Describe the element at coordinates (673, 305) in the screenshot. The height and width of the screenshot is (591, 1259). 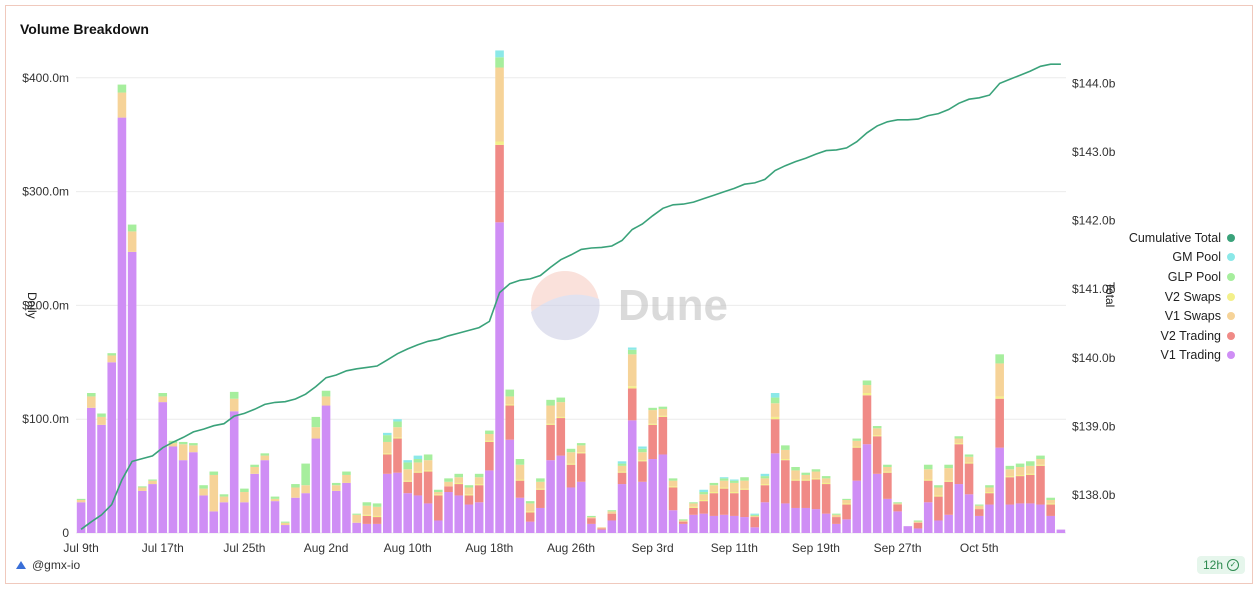
I see `watermark-text: Dune` at that location.